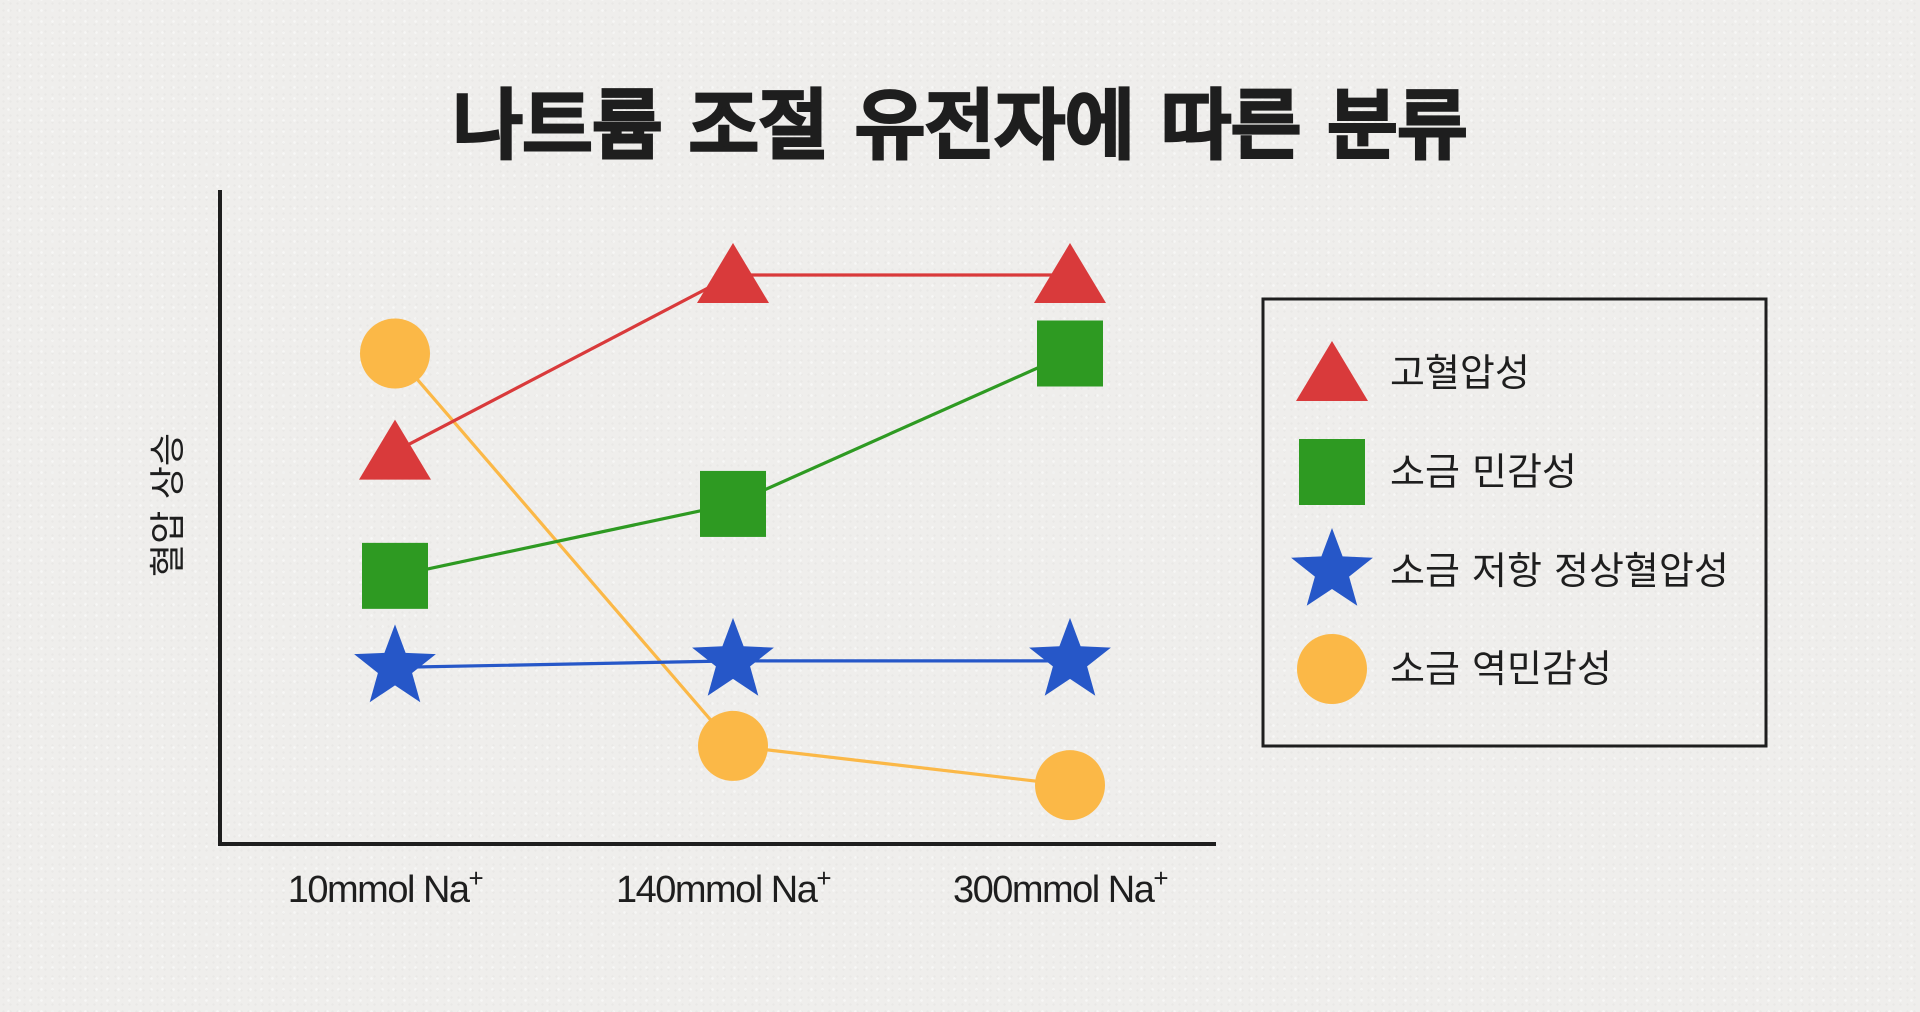  What do you see at coordinates (1514, 522) in the screenshot?
I see `legend-box` at bounding box center [1514, 522].